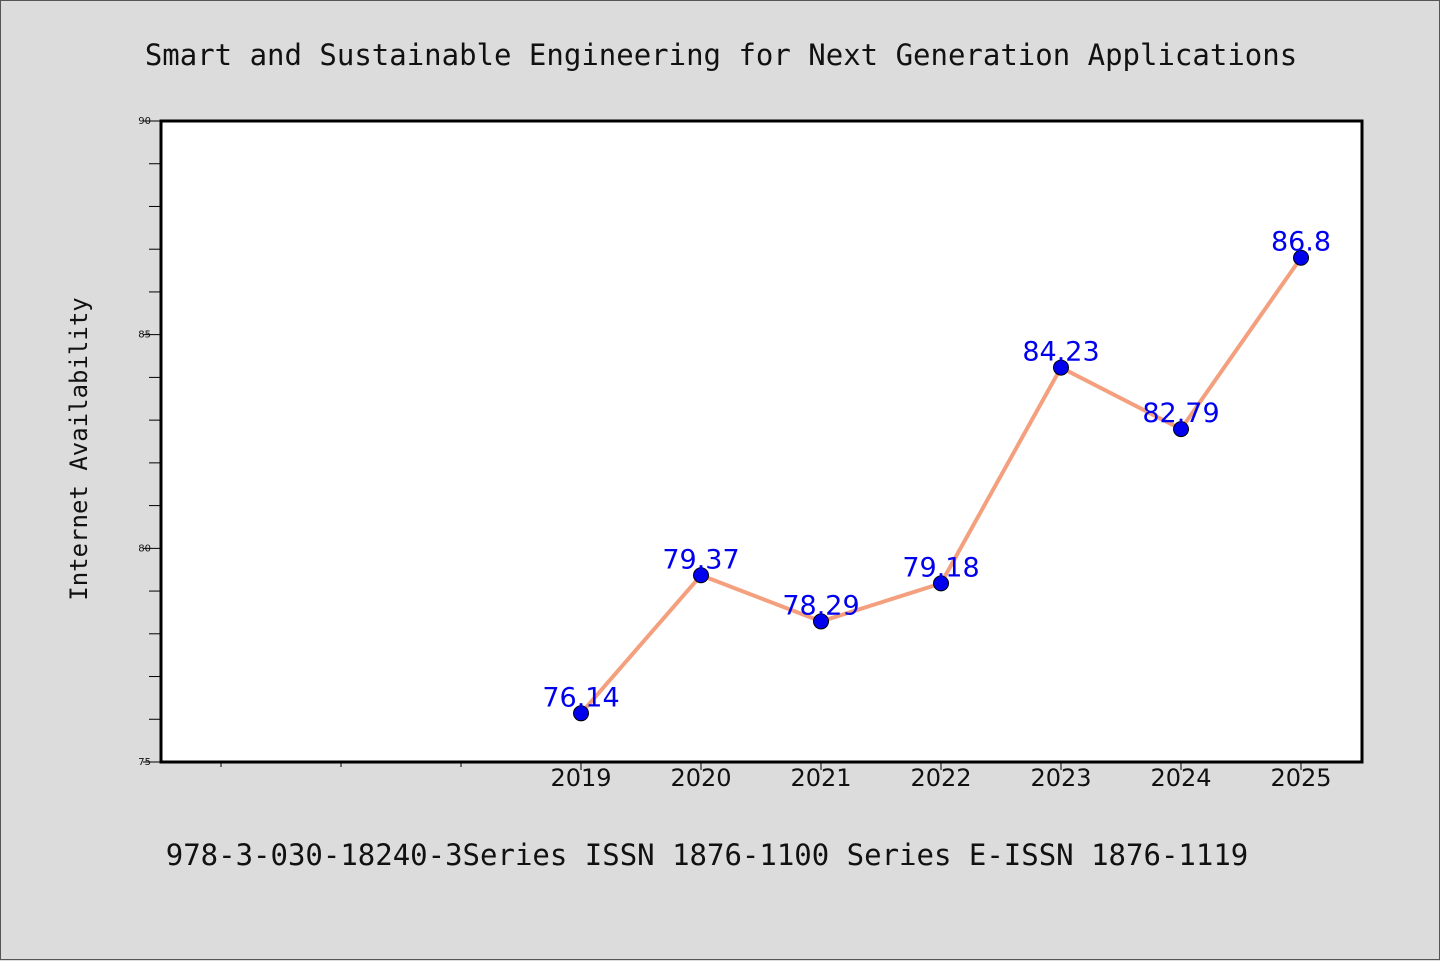  I want to click on x-tick-label: 2021, so click(820, 778).